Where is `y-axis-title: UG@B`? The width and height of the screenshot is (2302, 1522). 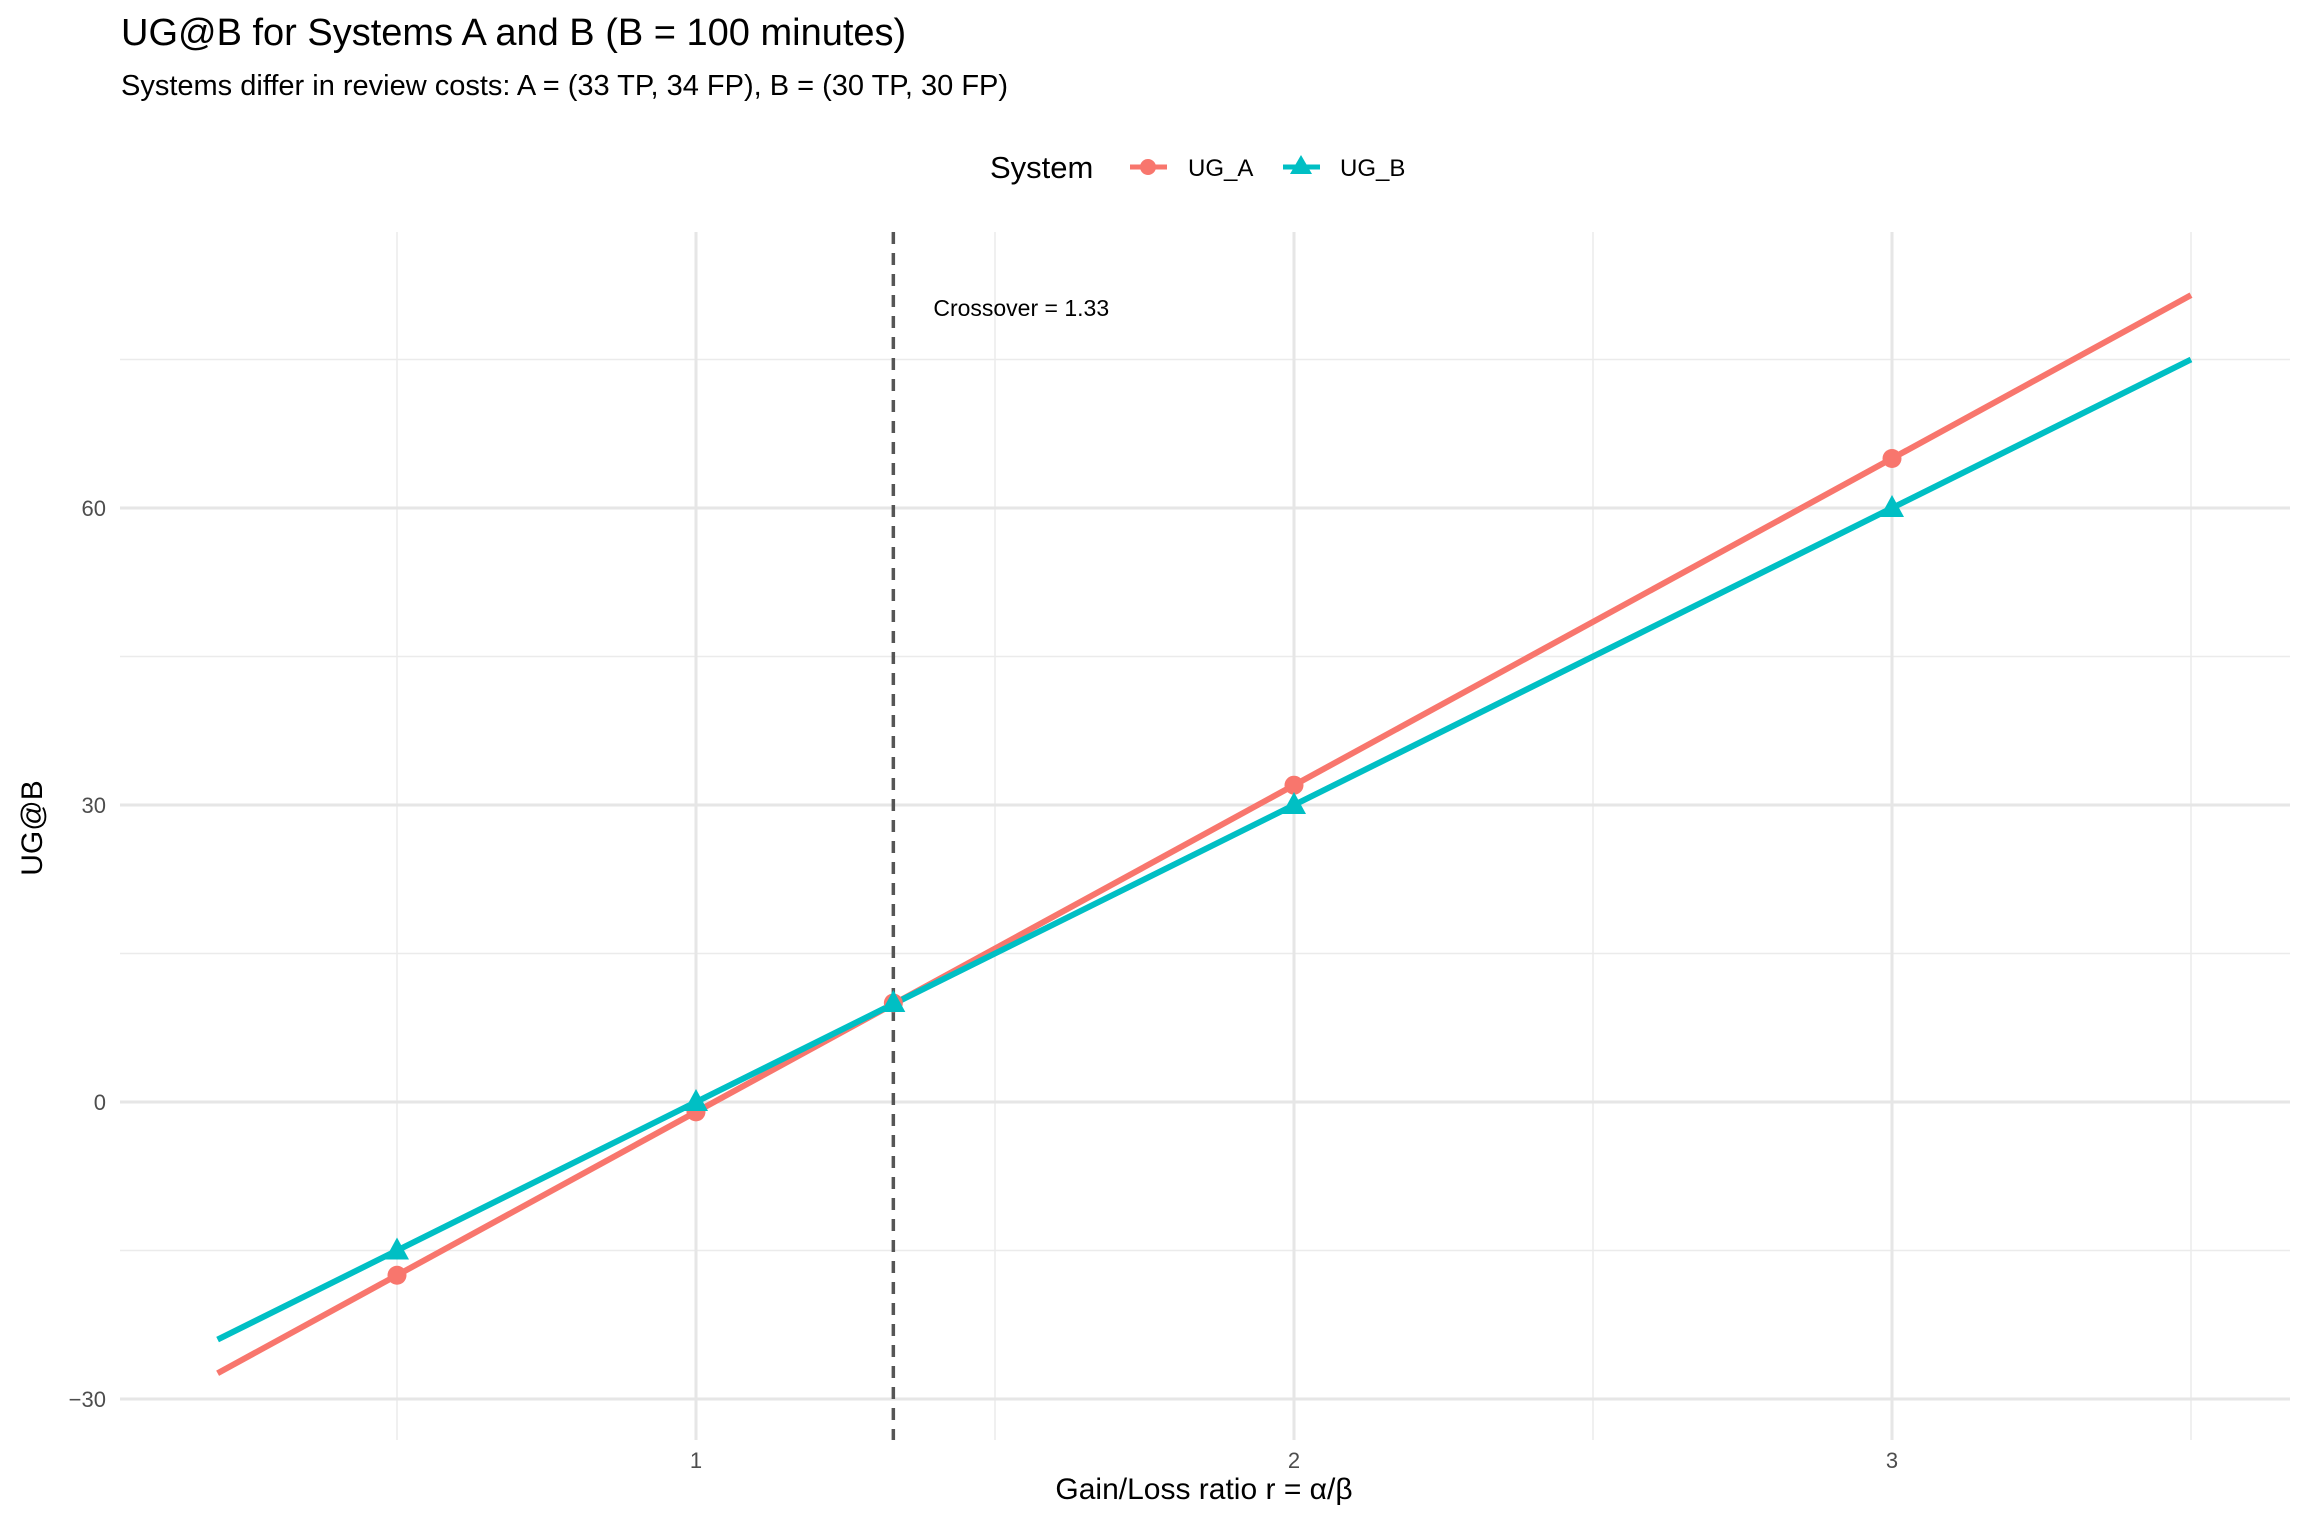 y-axis-title: UG@B is located at coordinates (32, 827).